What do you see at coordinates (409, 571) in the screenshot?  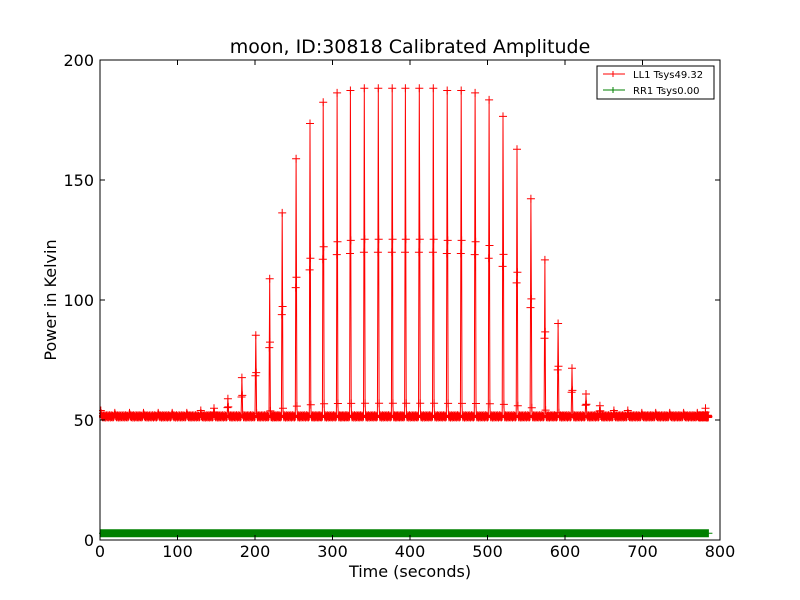 I see `x-axis-label: Time (seconds)` at bounding box center [409, 571].